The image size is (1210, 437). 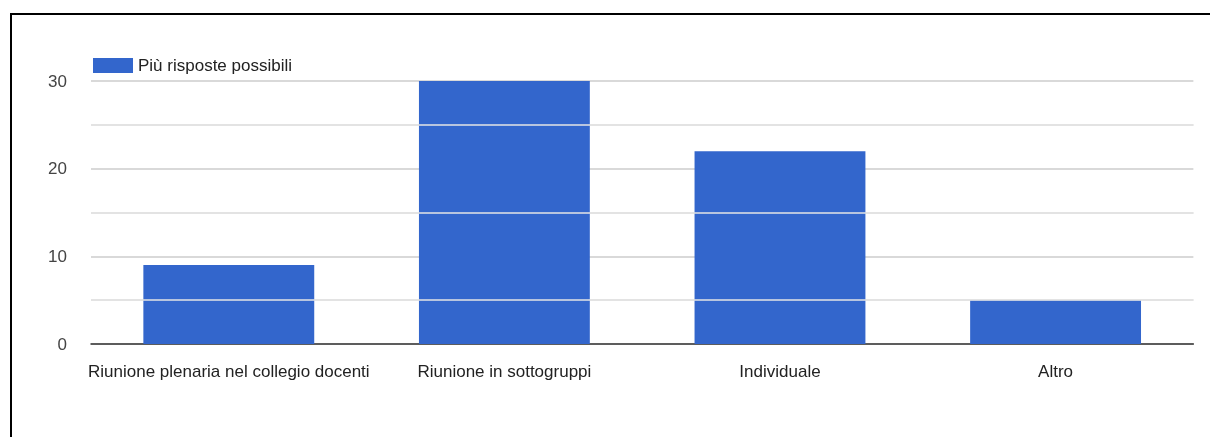 What do you see at coordinates (1056, 371) in the screenshot?
I see `x-tick-label: Altro` at bounding box center [1056, 371].